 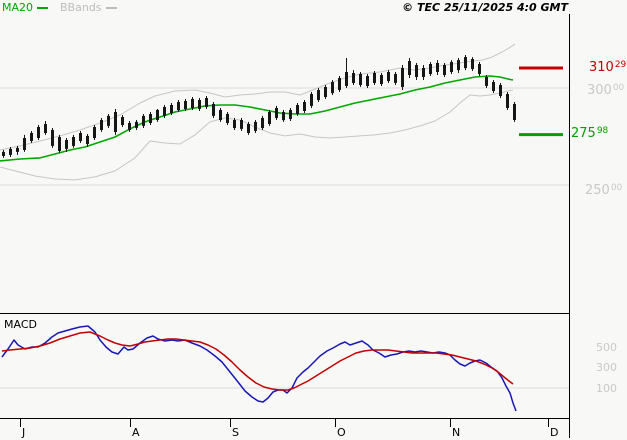 What do you see at coordinates (606, 347) in the screenshot?
I see `macd-axis-label: 500` at bounding box center [606, 347].